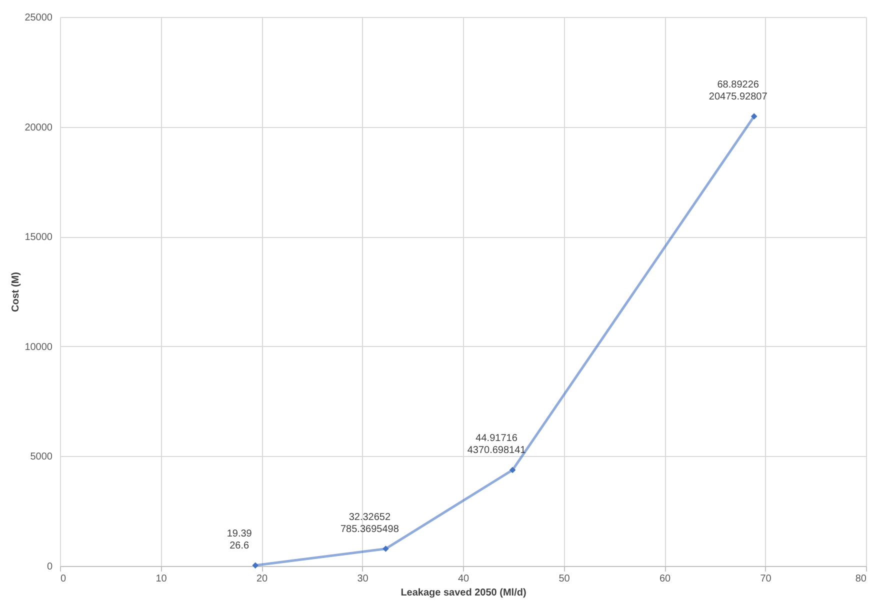 The image size is (879, 605). What do you see at coordinates (464, 579) in the screenshot?
I see `x-tick-label: 40` at bounding box center [464, 579].